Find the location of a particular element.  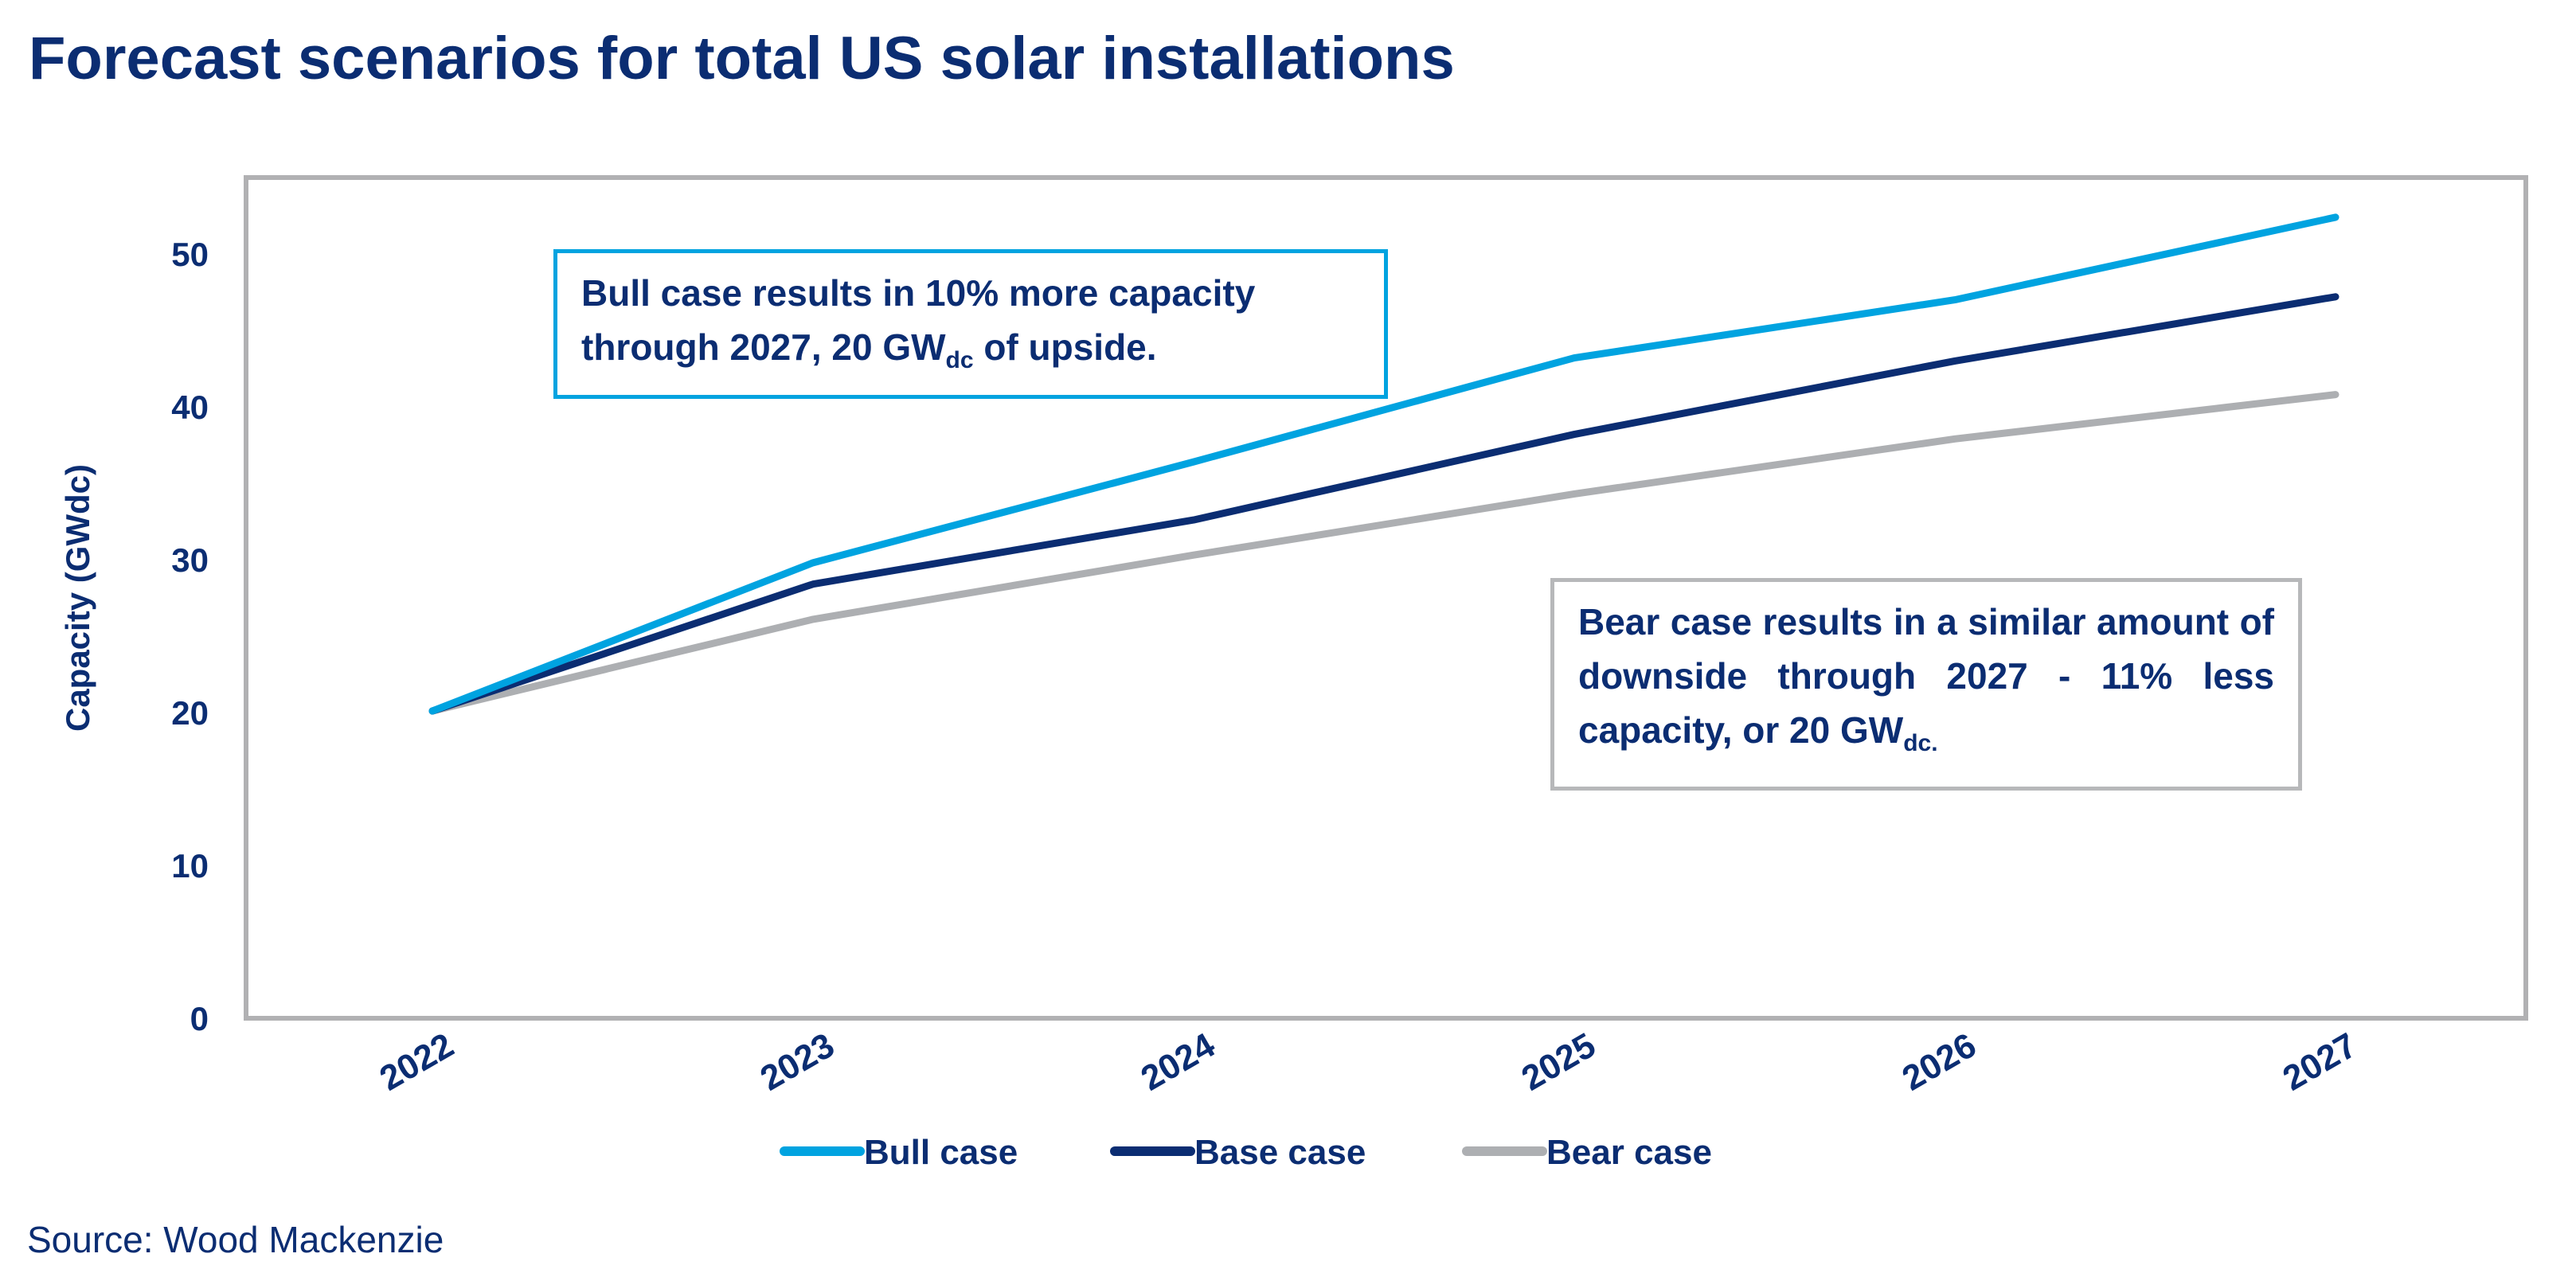

bear-annotation-subscript: dc. is located at coordinates (1921, 743).